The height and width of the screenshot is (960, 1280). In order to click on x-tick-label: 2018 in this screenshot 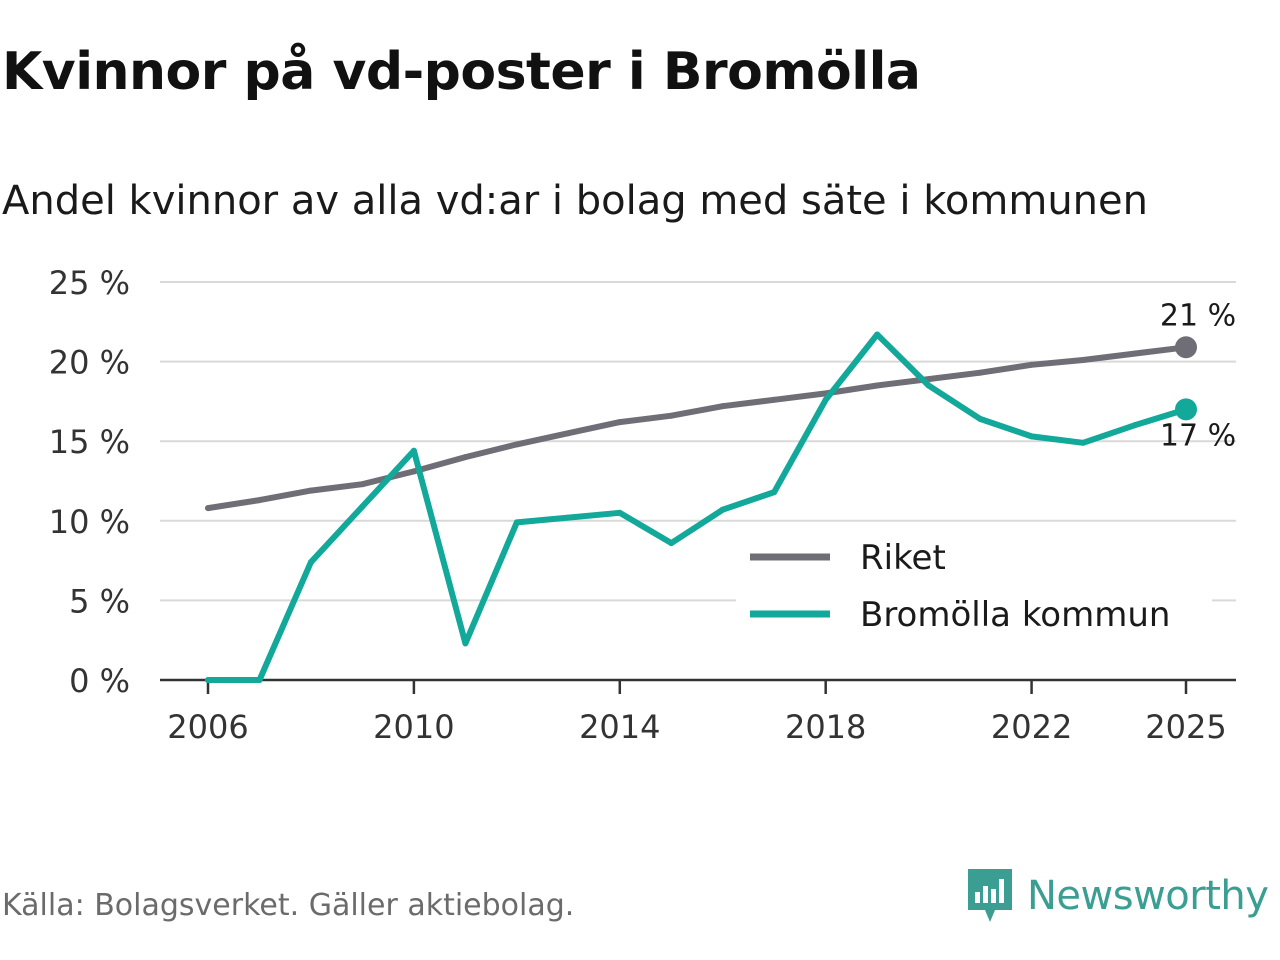, I will do `click(825, 727)`.